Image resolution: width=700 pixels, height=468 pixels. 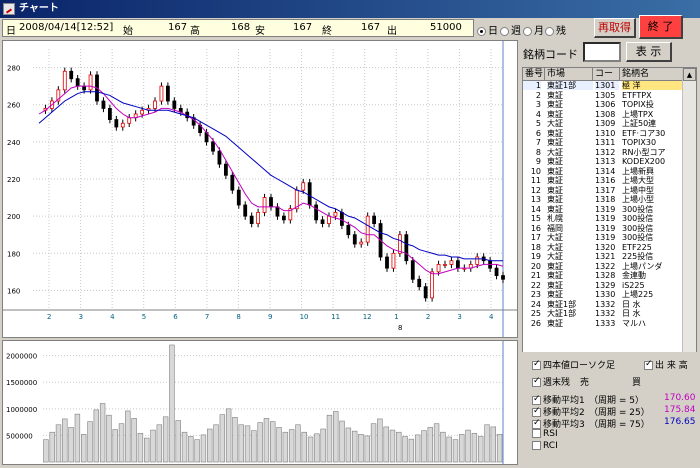 I want to click on table-row: 23 東証 1330 上場225, so click(x=603, y=294).